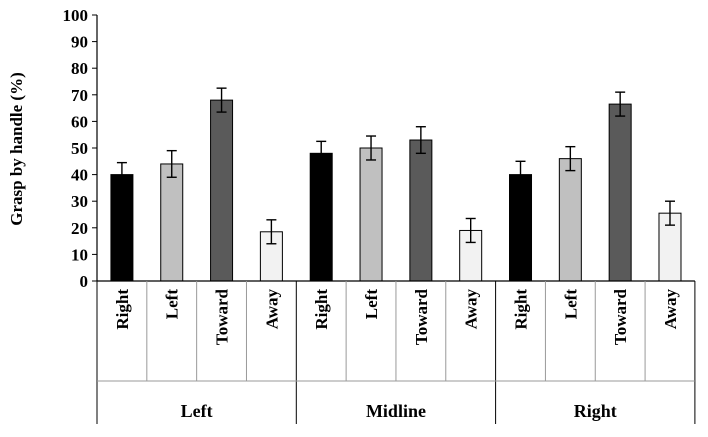  Describe the element at coordinates (79, 42) in the screenshot. I see `y-tick-label: 90` at that location.